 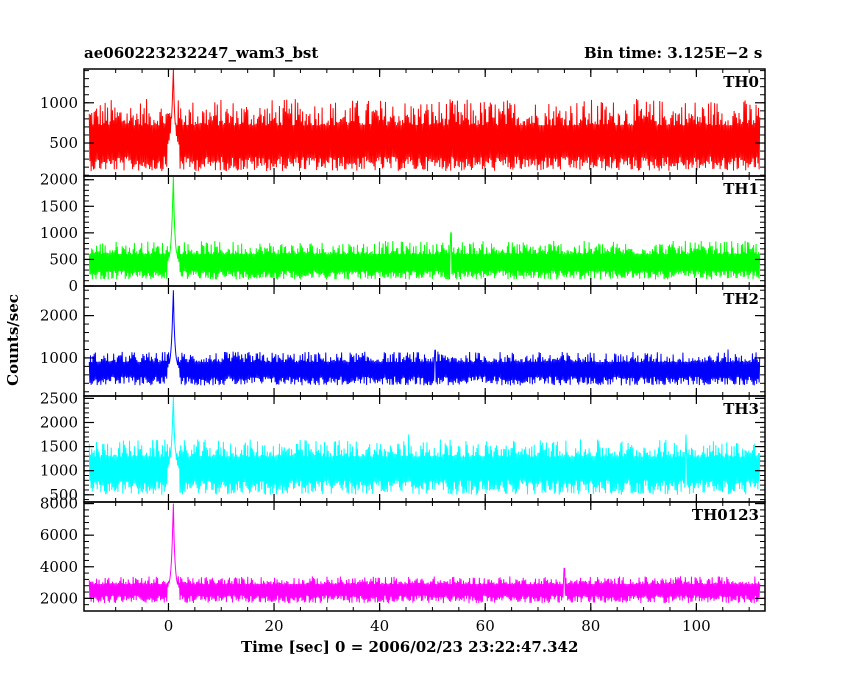 What do you see at coordinates (13, 340) in the screenshot?
I see `y-axis-label: Counts/sec` at bounding box center [13, 340].